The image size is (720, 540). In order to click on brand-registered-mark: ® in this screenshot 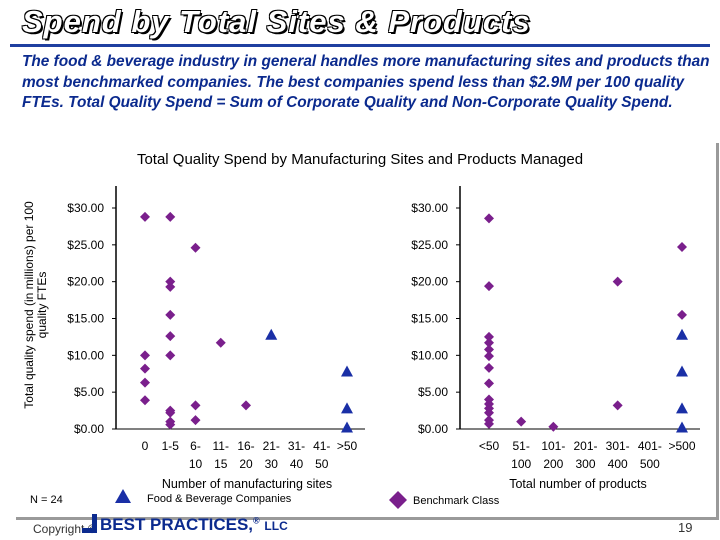, I will do `click(256, 520)`.